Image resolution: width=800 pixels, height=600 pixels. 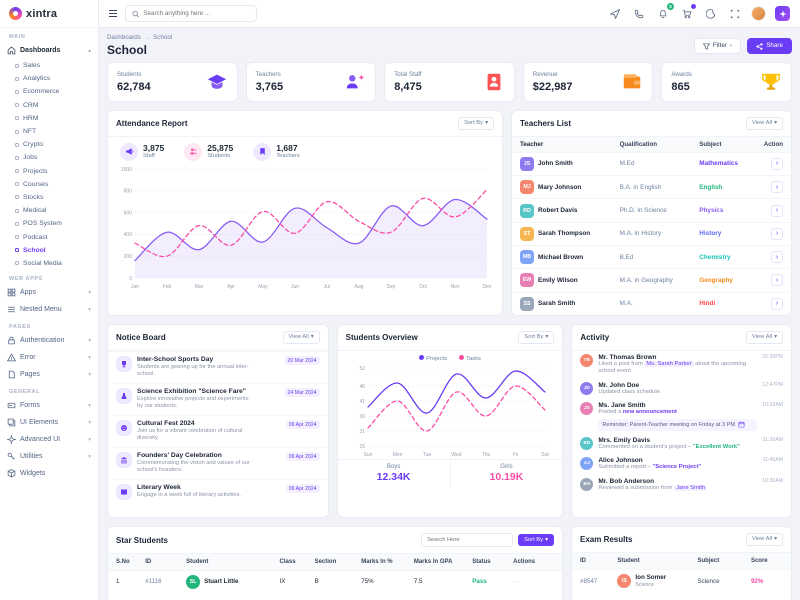 What do you see at coordinates (287, 562) in the screenshot?
I see `column-header: Class` at bounding box center [287, 562].